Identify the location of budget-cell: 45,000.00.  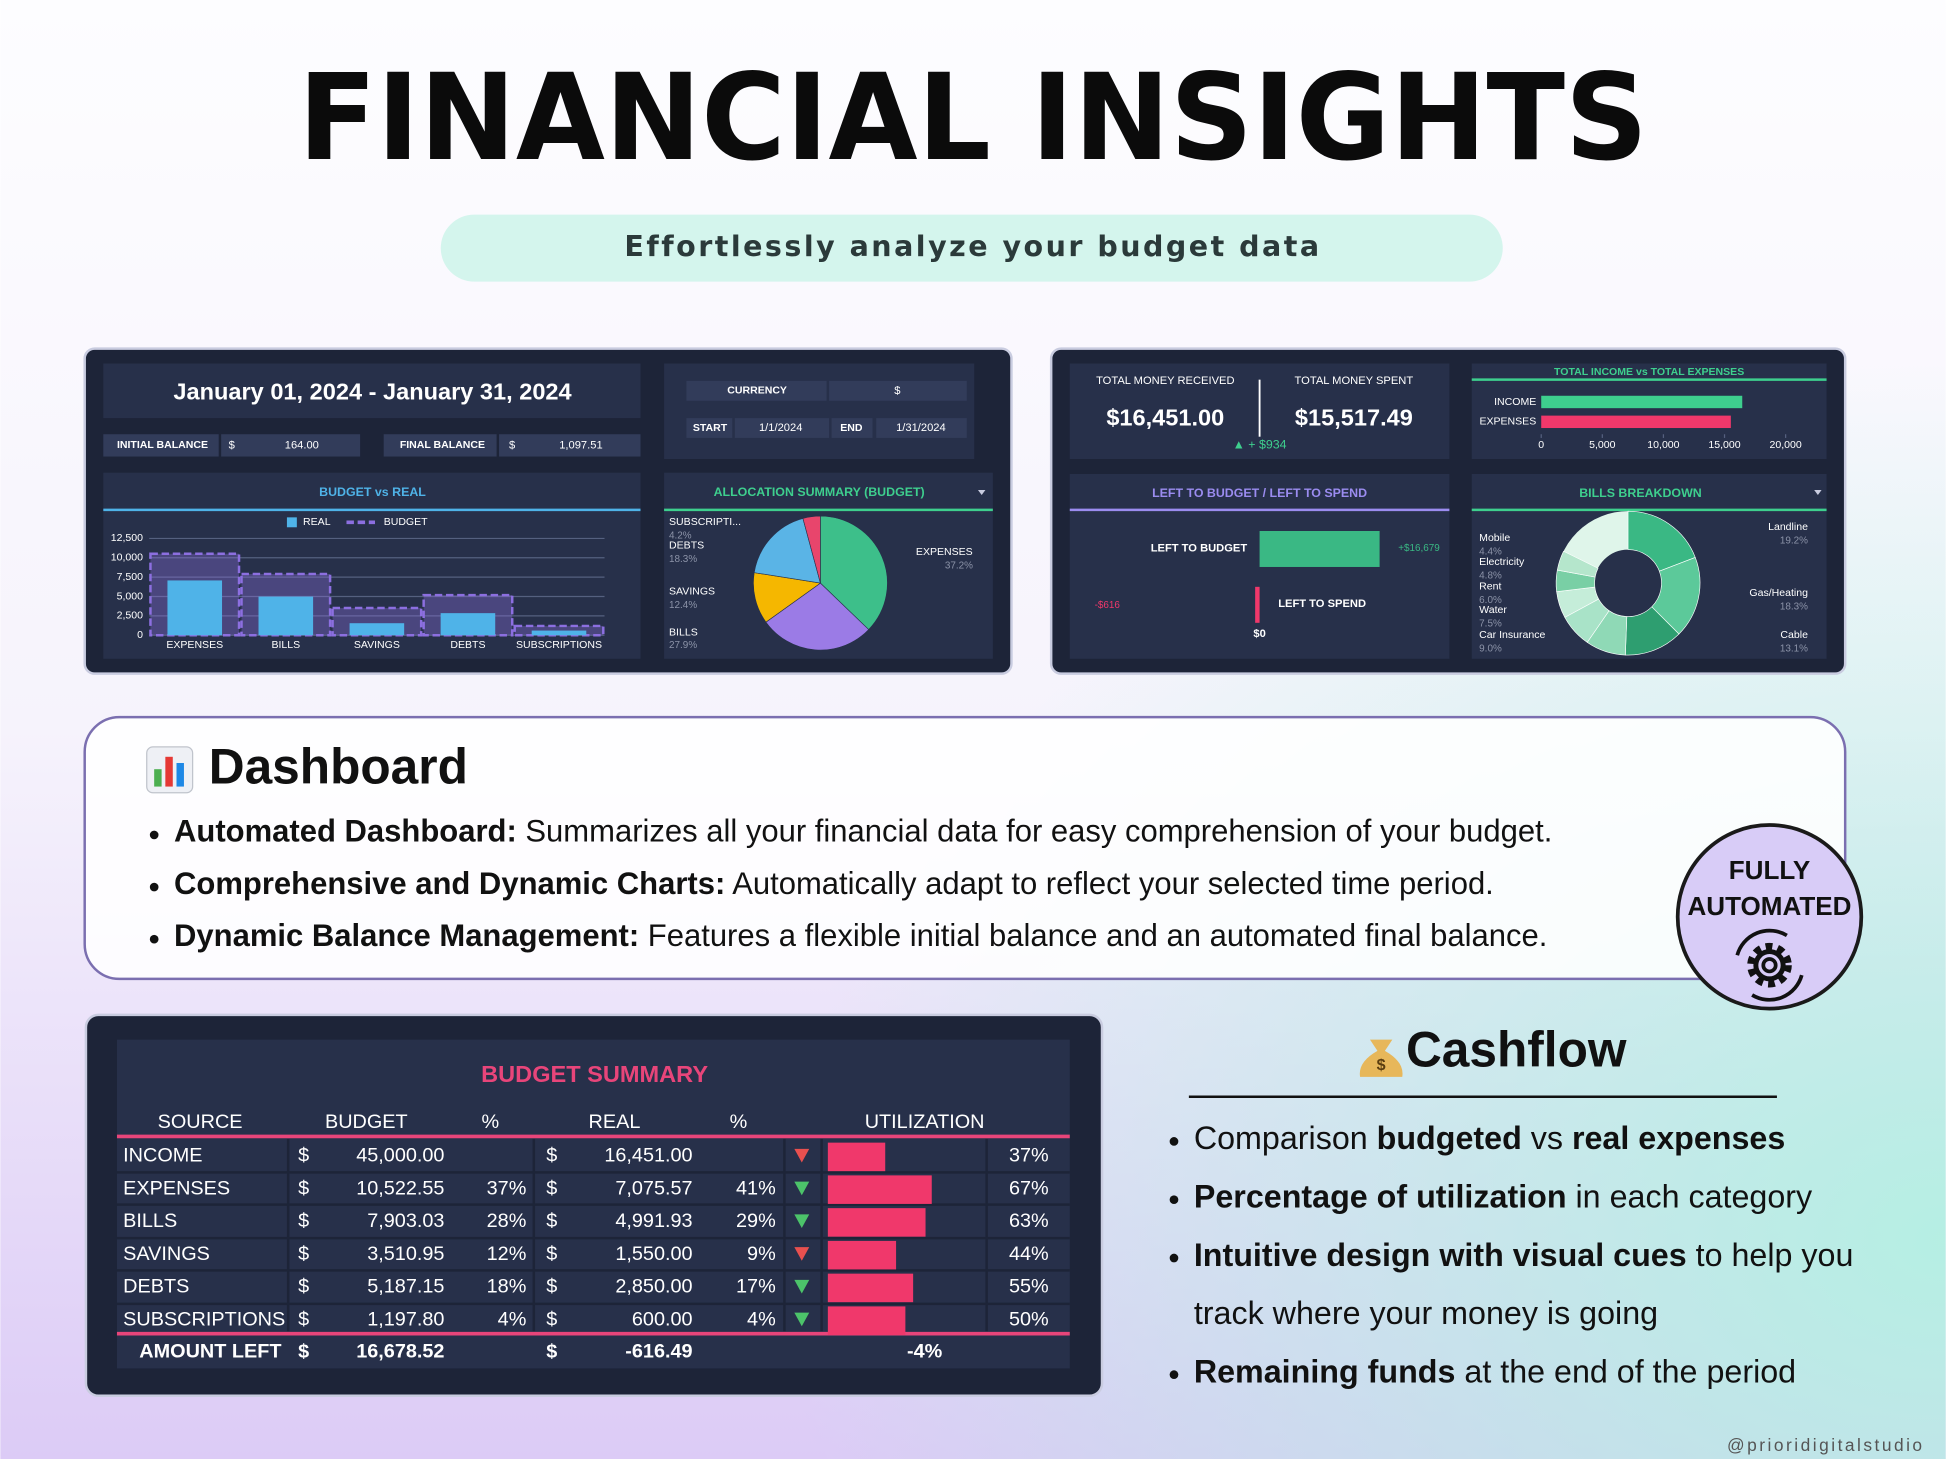
(400, 1156).